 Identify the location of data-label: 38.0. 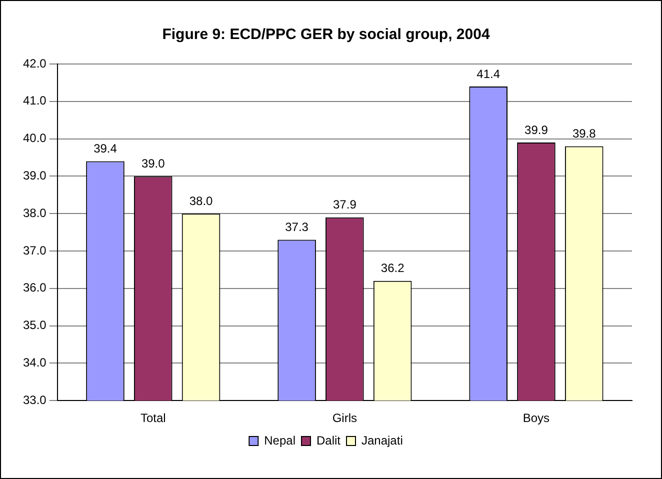
(201, 201).